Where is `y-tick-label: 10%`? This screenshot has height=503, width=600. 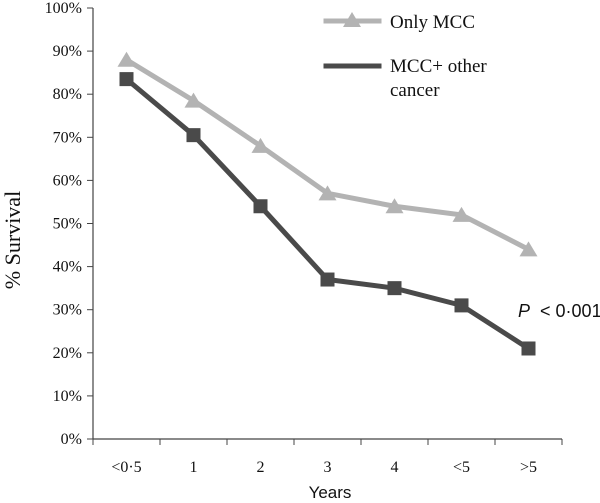
y-tick-label: 10% is located at coordinates (67, 396).